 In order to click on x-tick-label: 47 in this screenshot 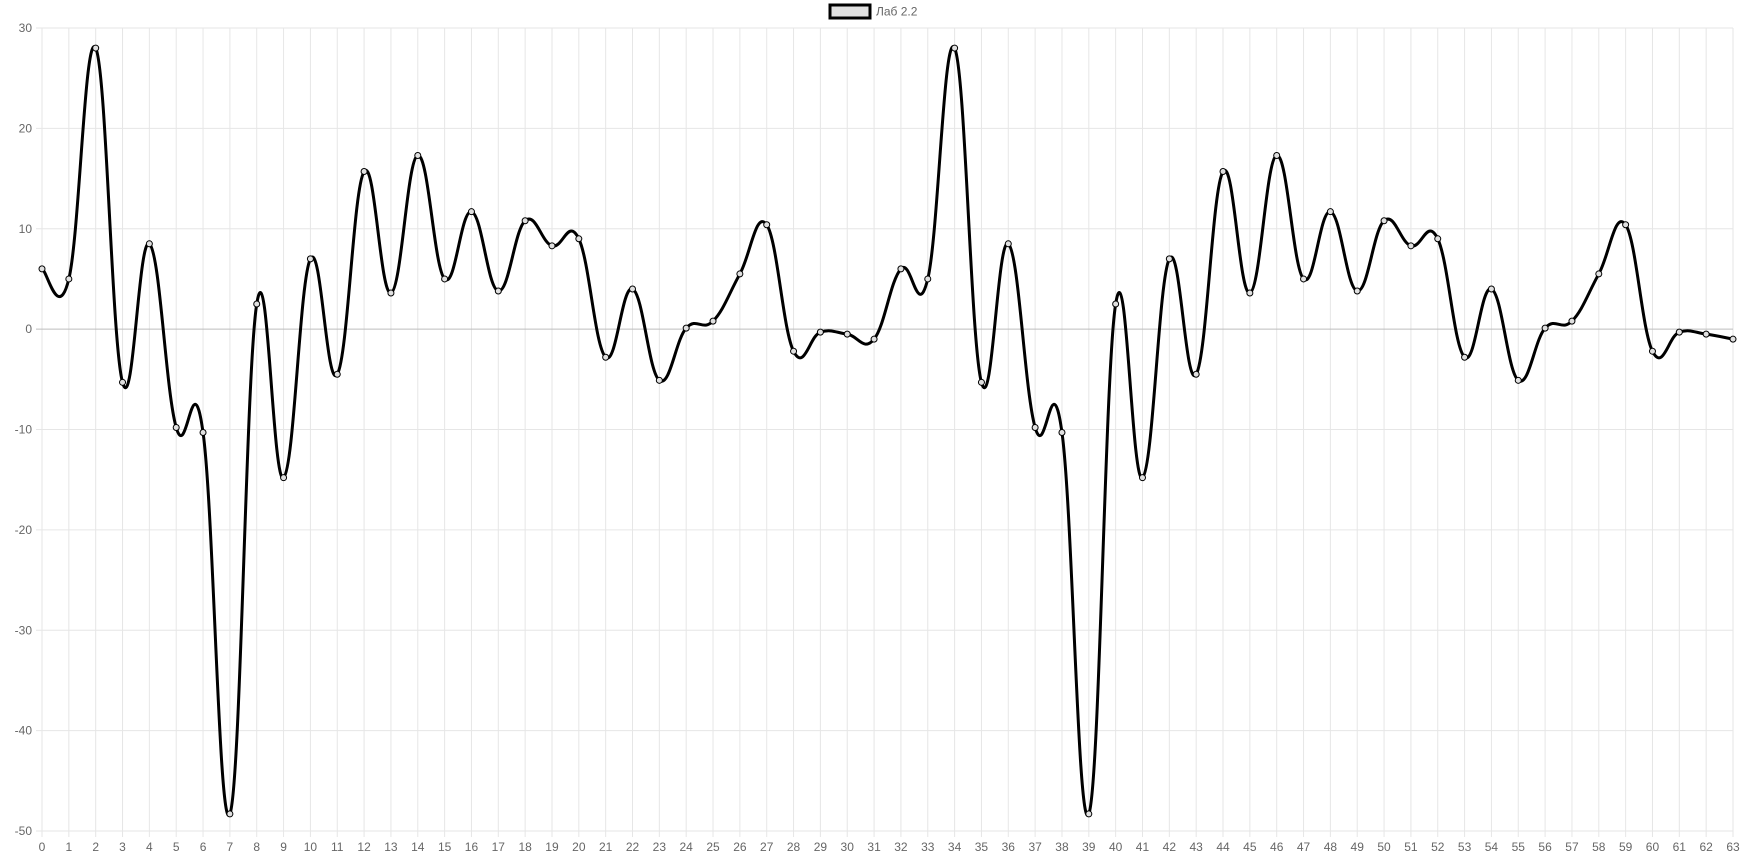, I will do `click(1304, 847)`.